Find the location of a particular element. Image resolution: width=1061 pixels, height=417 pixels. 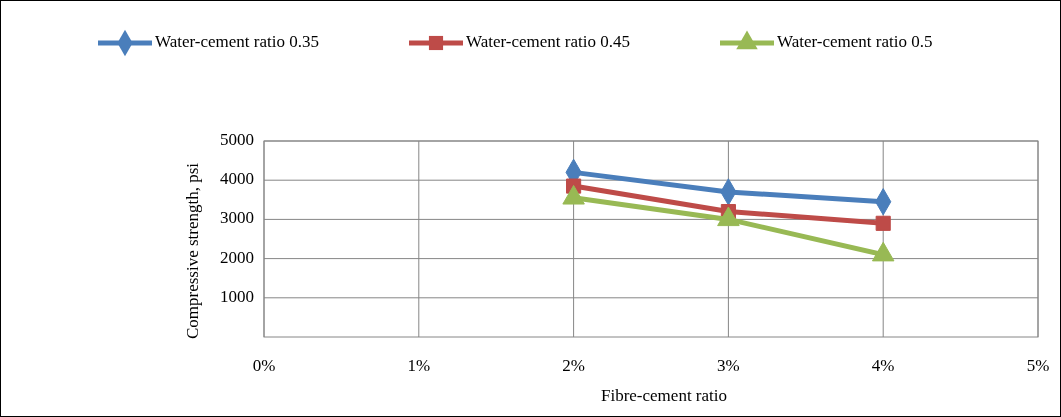

y-tick-label: 3000 is located at coordinates (237, 218).